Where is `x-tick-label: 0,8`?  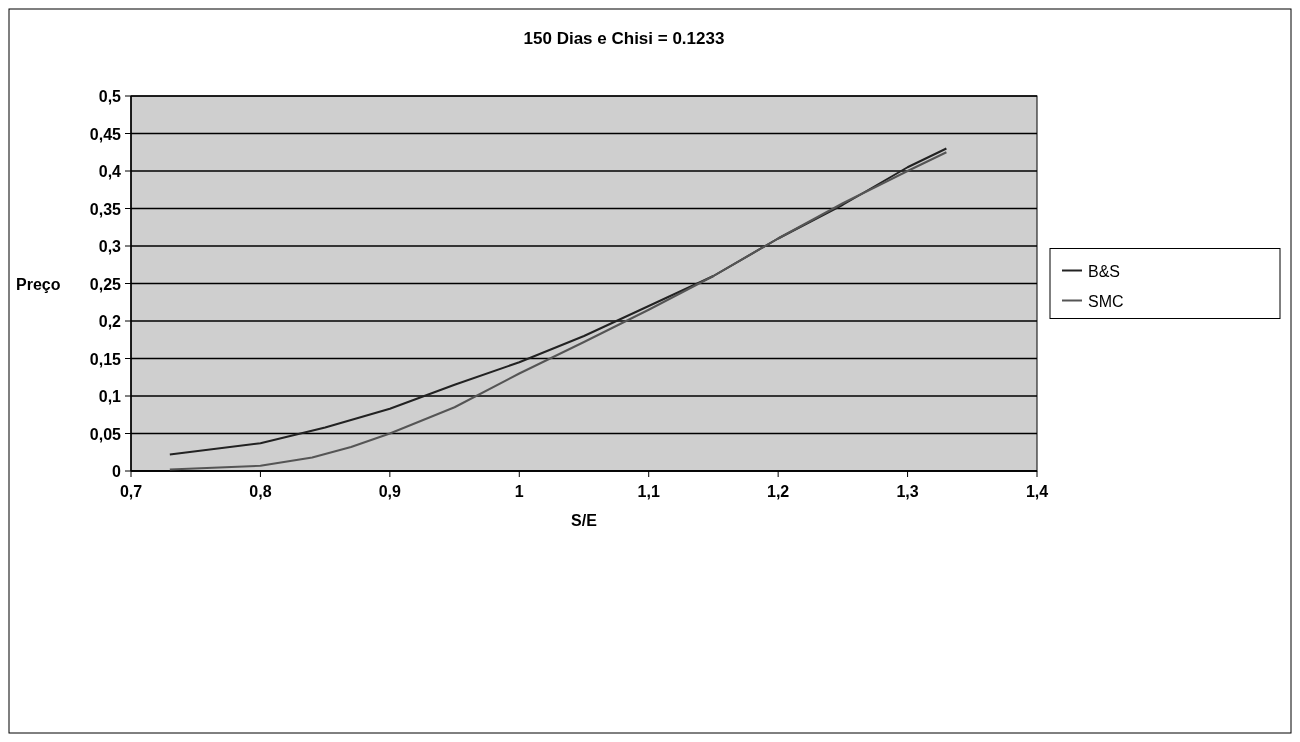 x-tick-label: 0,8 is located at coordinates (260, 491).